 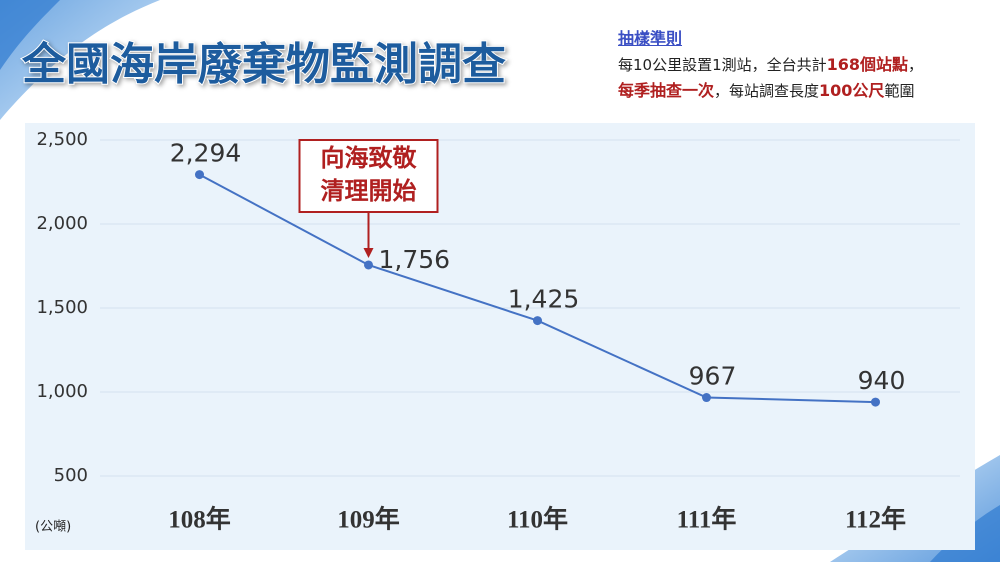 I want to click on text: 範圍, so click(x=899, y=91).